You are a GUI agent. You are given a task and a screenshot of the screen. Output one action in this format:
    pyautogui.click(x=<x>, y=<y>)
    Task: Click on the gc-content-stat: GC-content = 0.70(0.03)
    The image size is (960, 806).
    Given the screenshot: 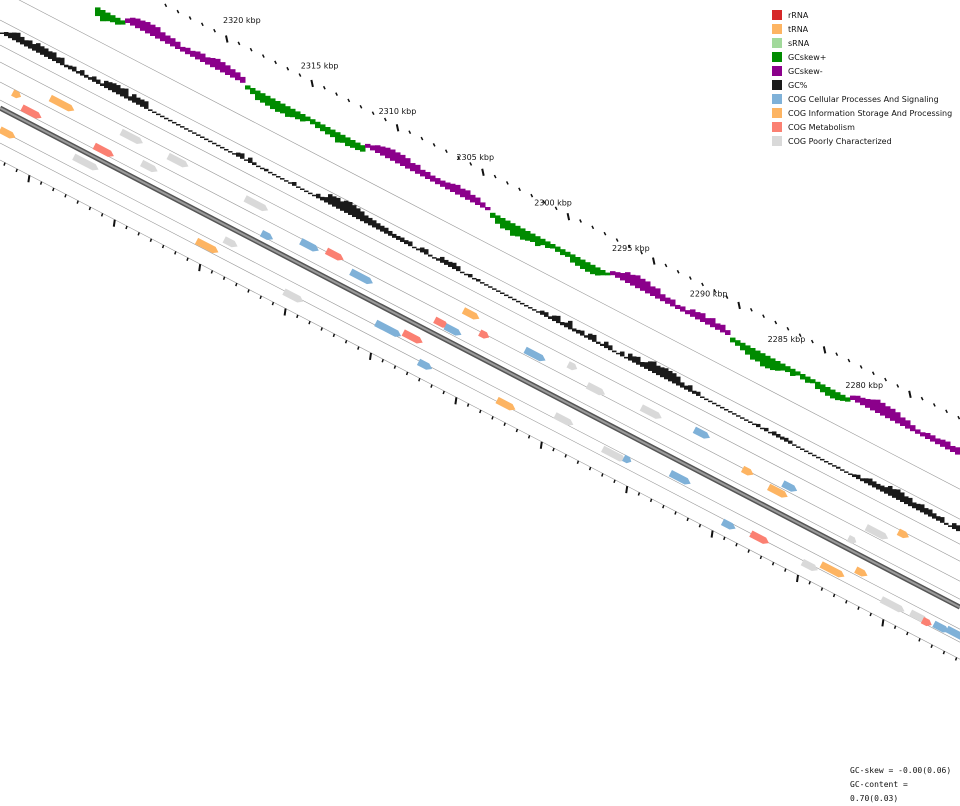 What is the action you would take?
    pyautogui.click(x=879, y=791)
    